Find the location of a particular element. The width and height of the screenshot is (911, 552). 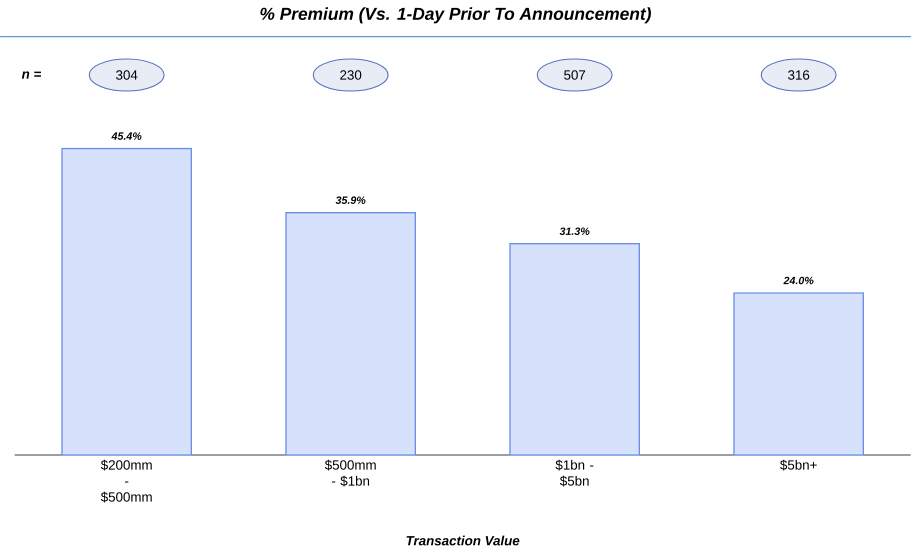

data-label: 31.3% is located at coordinates (575, 231).